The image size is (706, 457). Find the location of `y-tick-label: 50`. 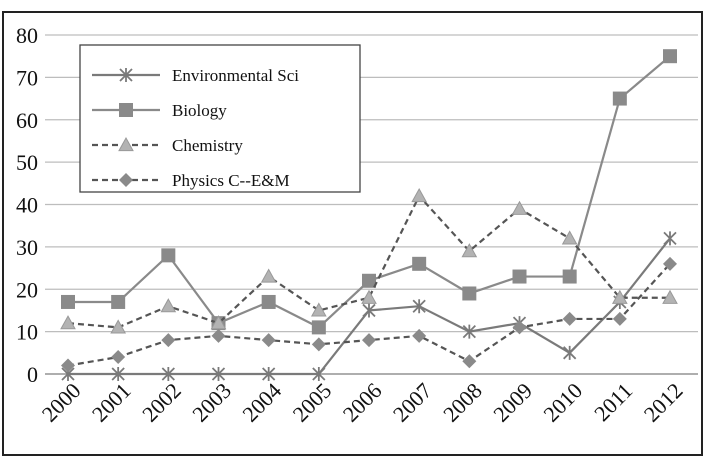

y-tick-label: 50 is located at coordinates (27, 162).